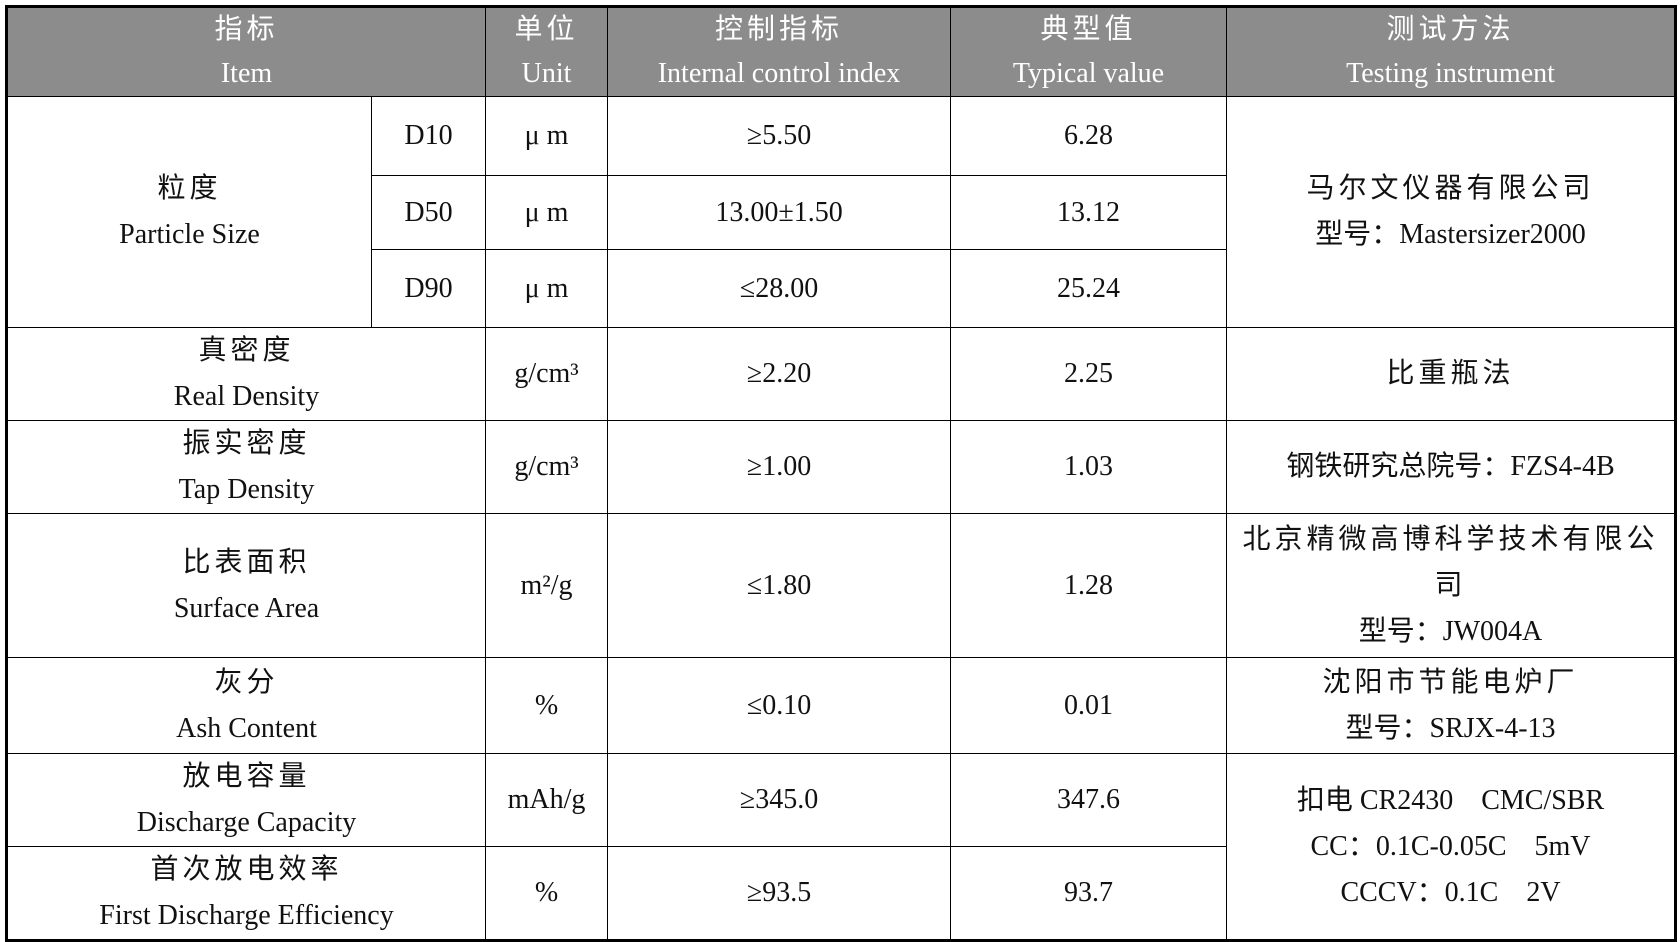  Describe the element at coordinates (779, 136) in the screenshot. I see `control-index: ≥5.50` at that location.